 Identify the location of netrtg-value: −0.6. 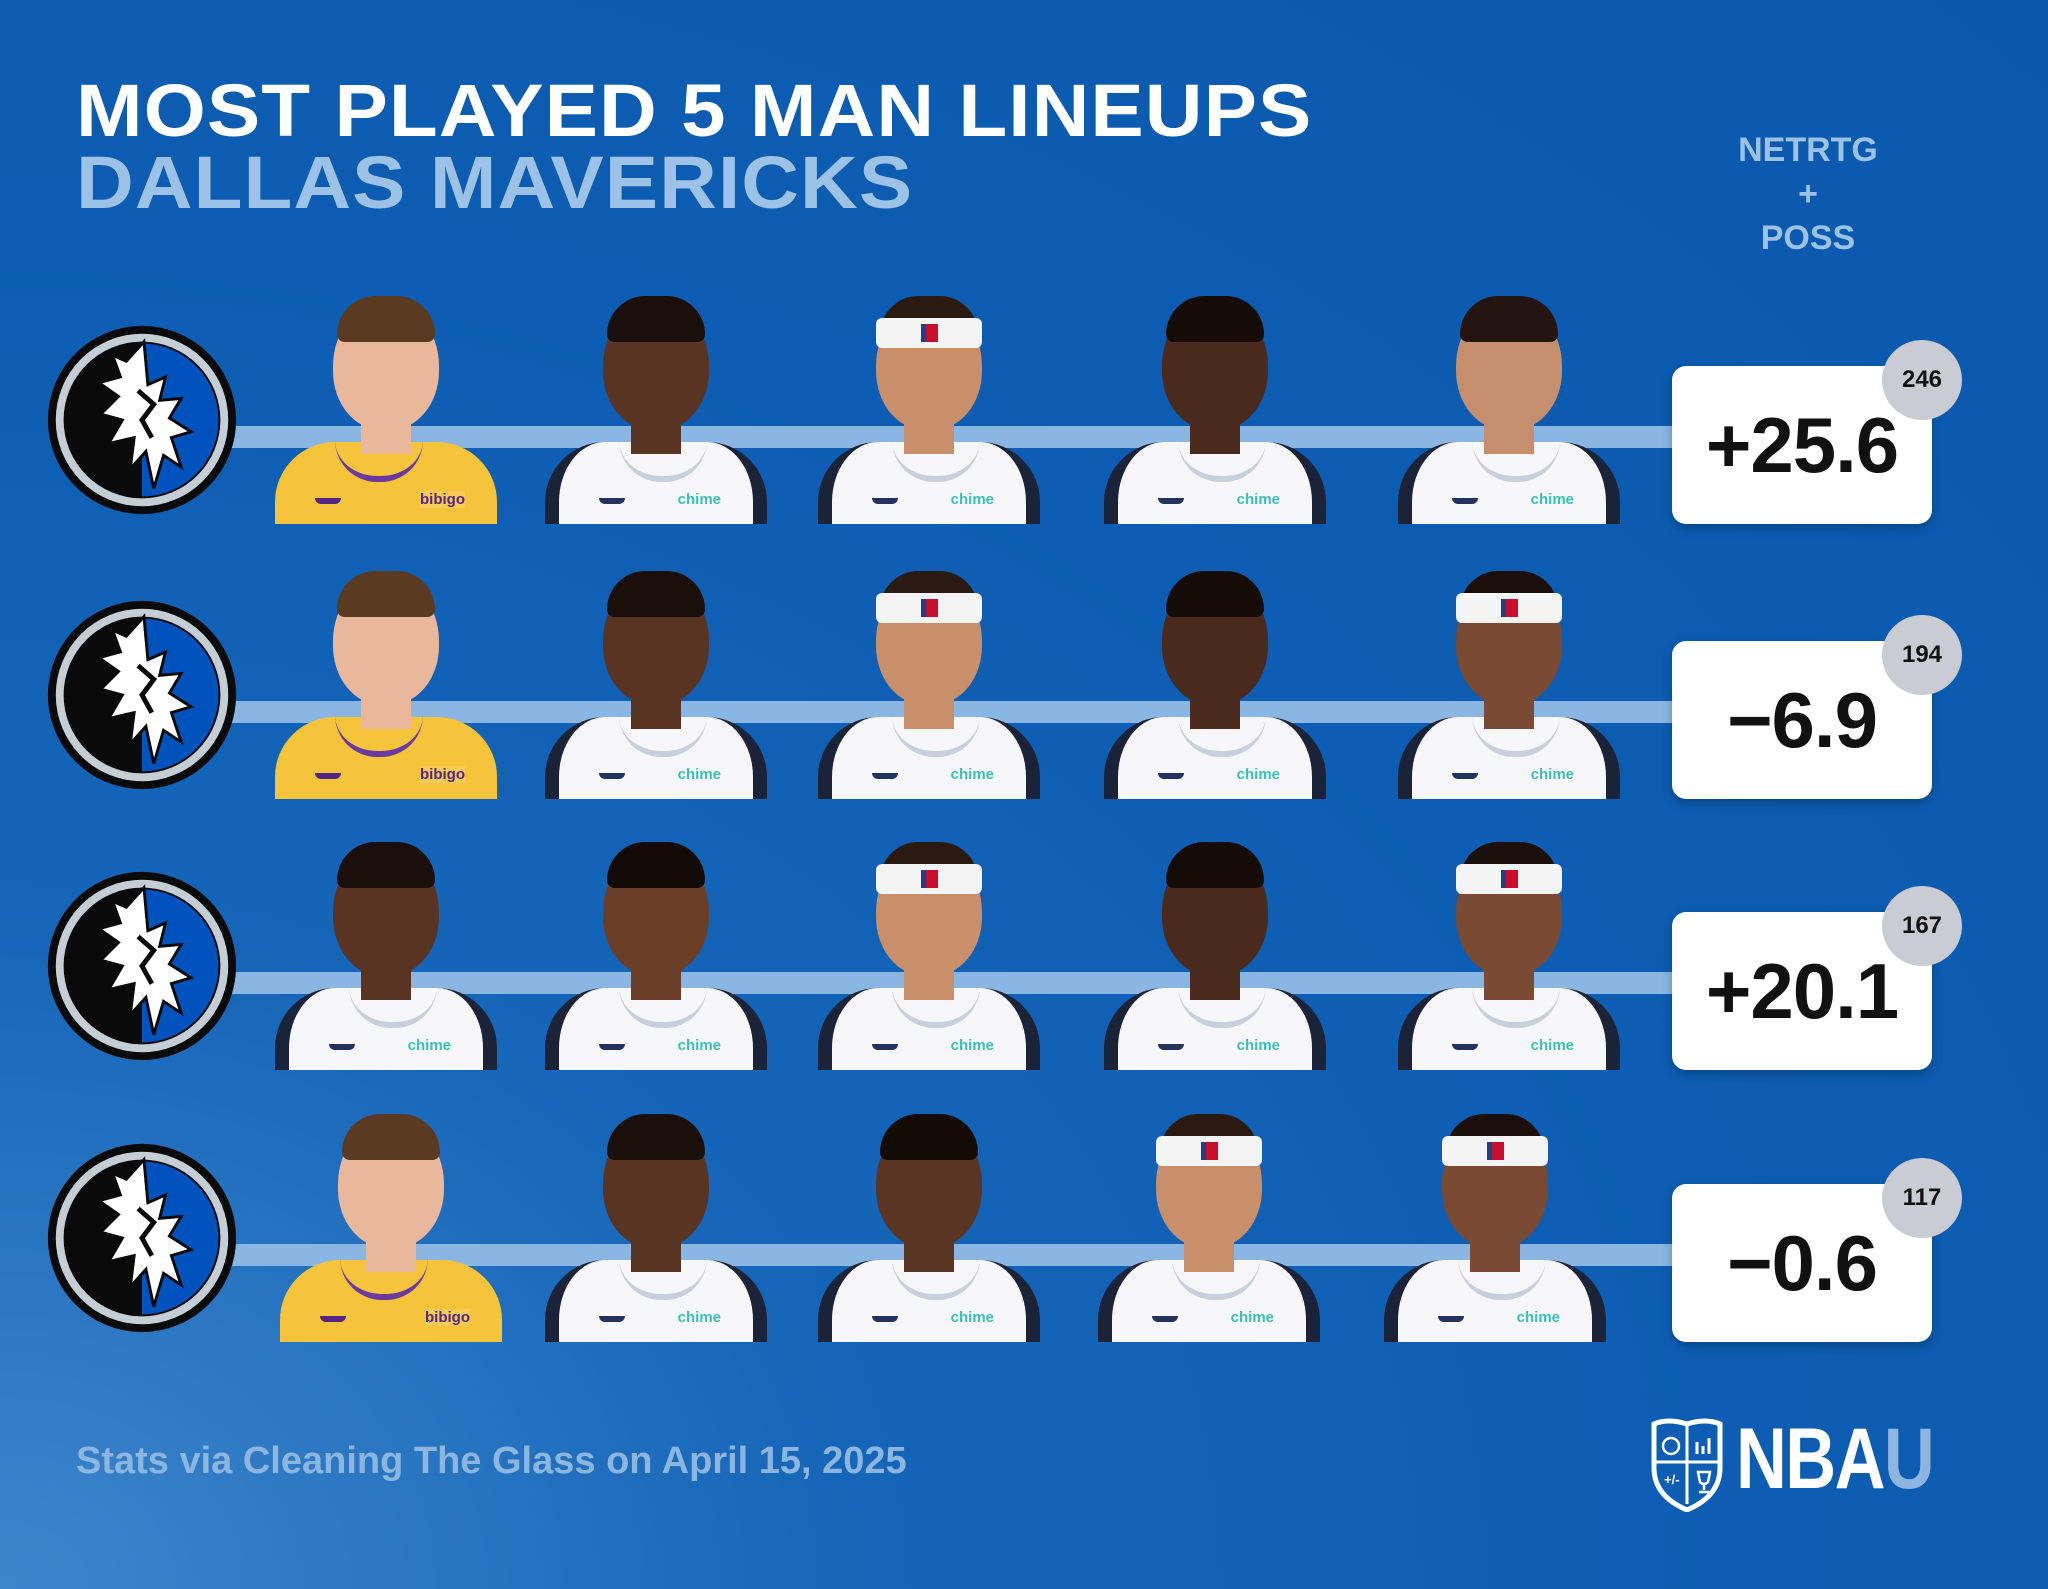
(1802, 1263).